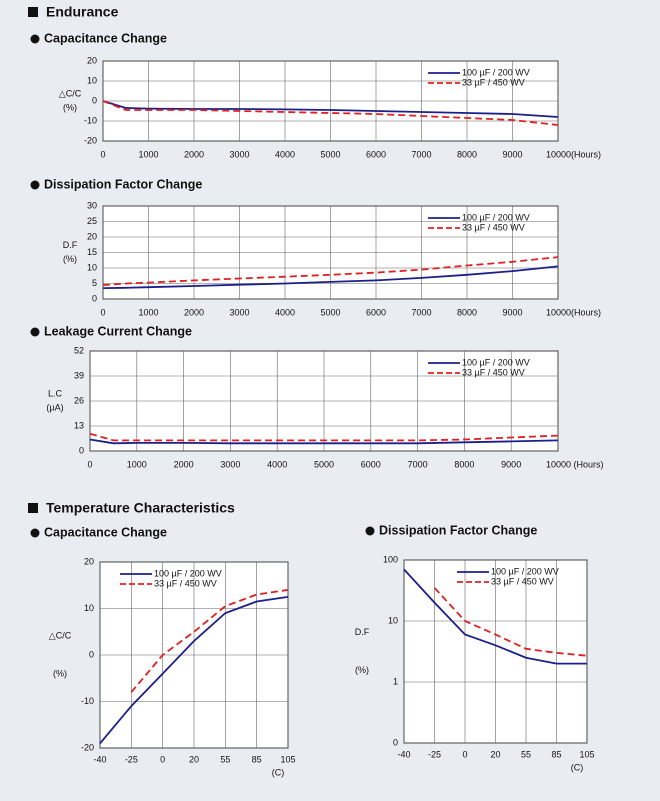 The width and height of the screenshot is (660, 801). What do you see at coordinates (575, 464) in the screenshot?
I see `x-tick-label: 10000 (Hours)` at bounding box center [575, 464].